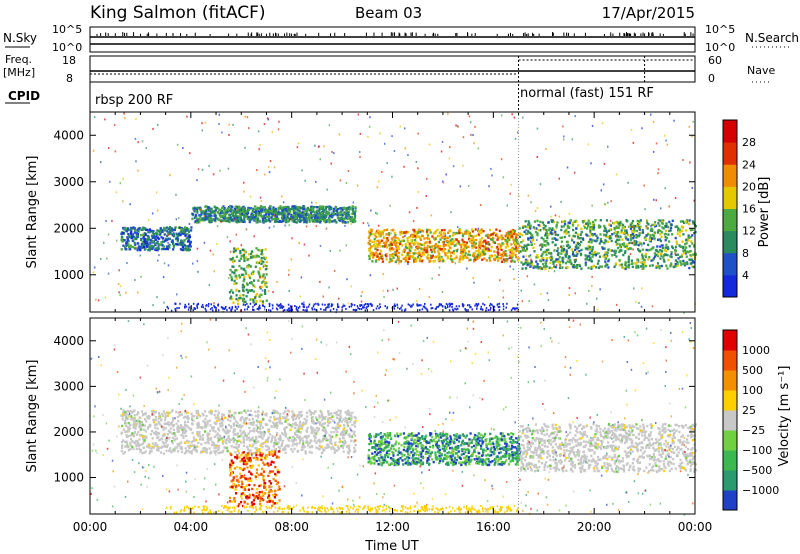  Describe the element at coordinates (749, 231) in the screenshot. I see `power-colorbar-tick: 12` at that location.